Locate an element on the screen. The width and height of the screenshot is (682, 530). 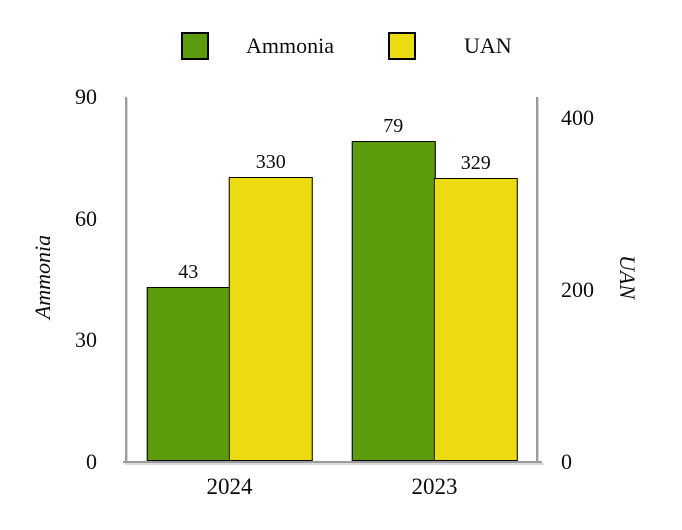
bar-uan-2024: 330 is located at coordinates (270, 306).